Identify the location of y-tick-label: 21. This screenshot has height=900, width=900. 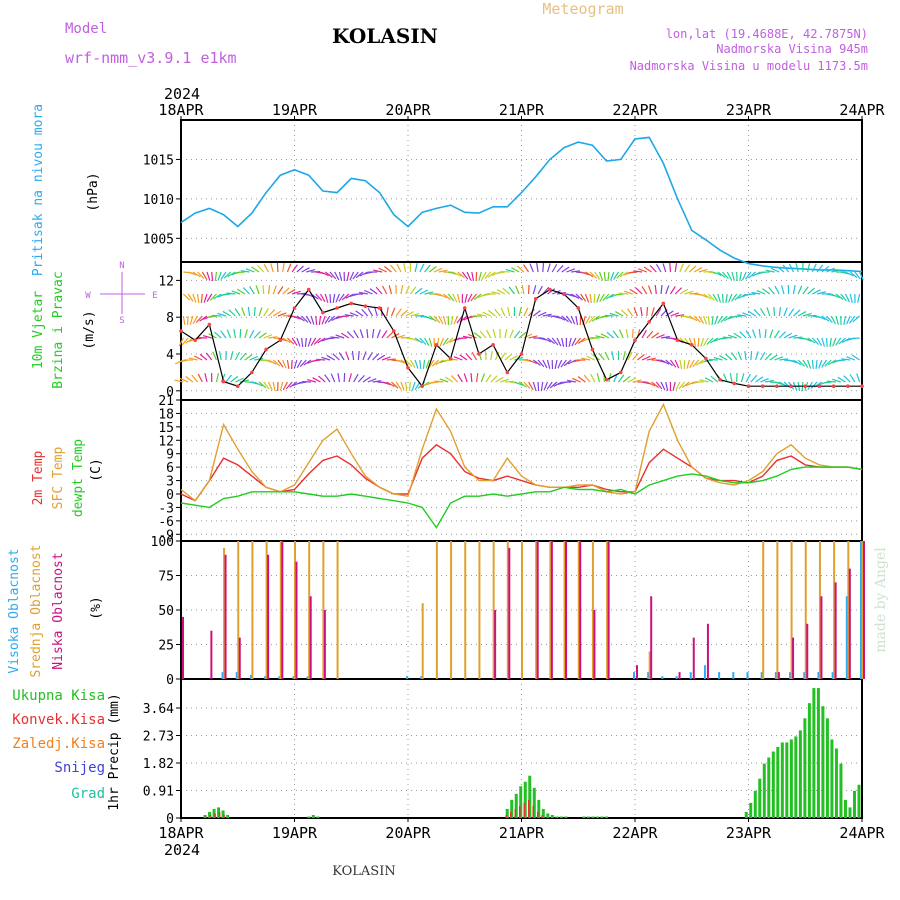
(166, 401).